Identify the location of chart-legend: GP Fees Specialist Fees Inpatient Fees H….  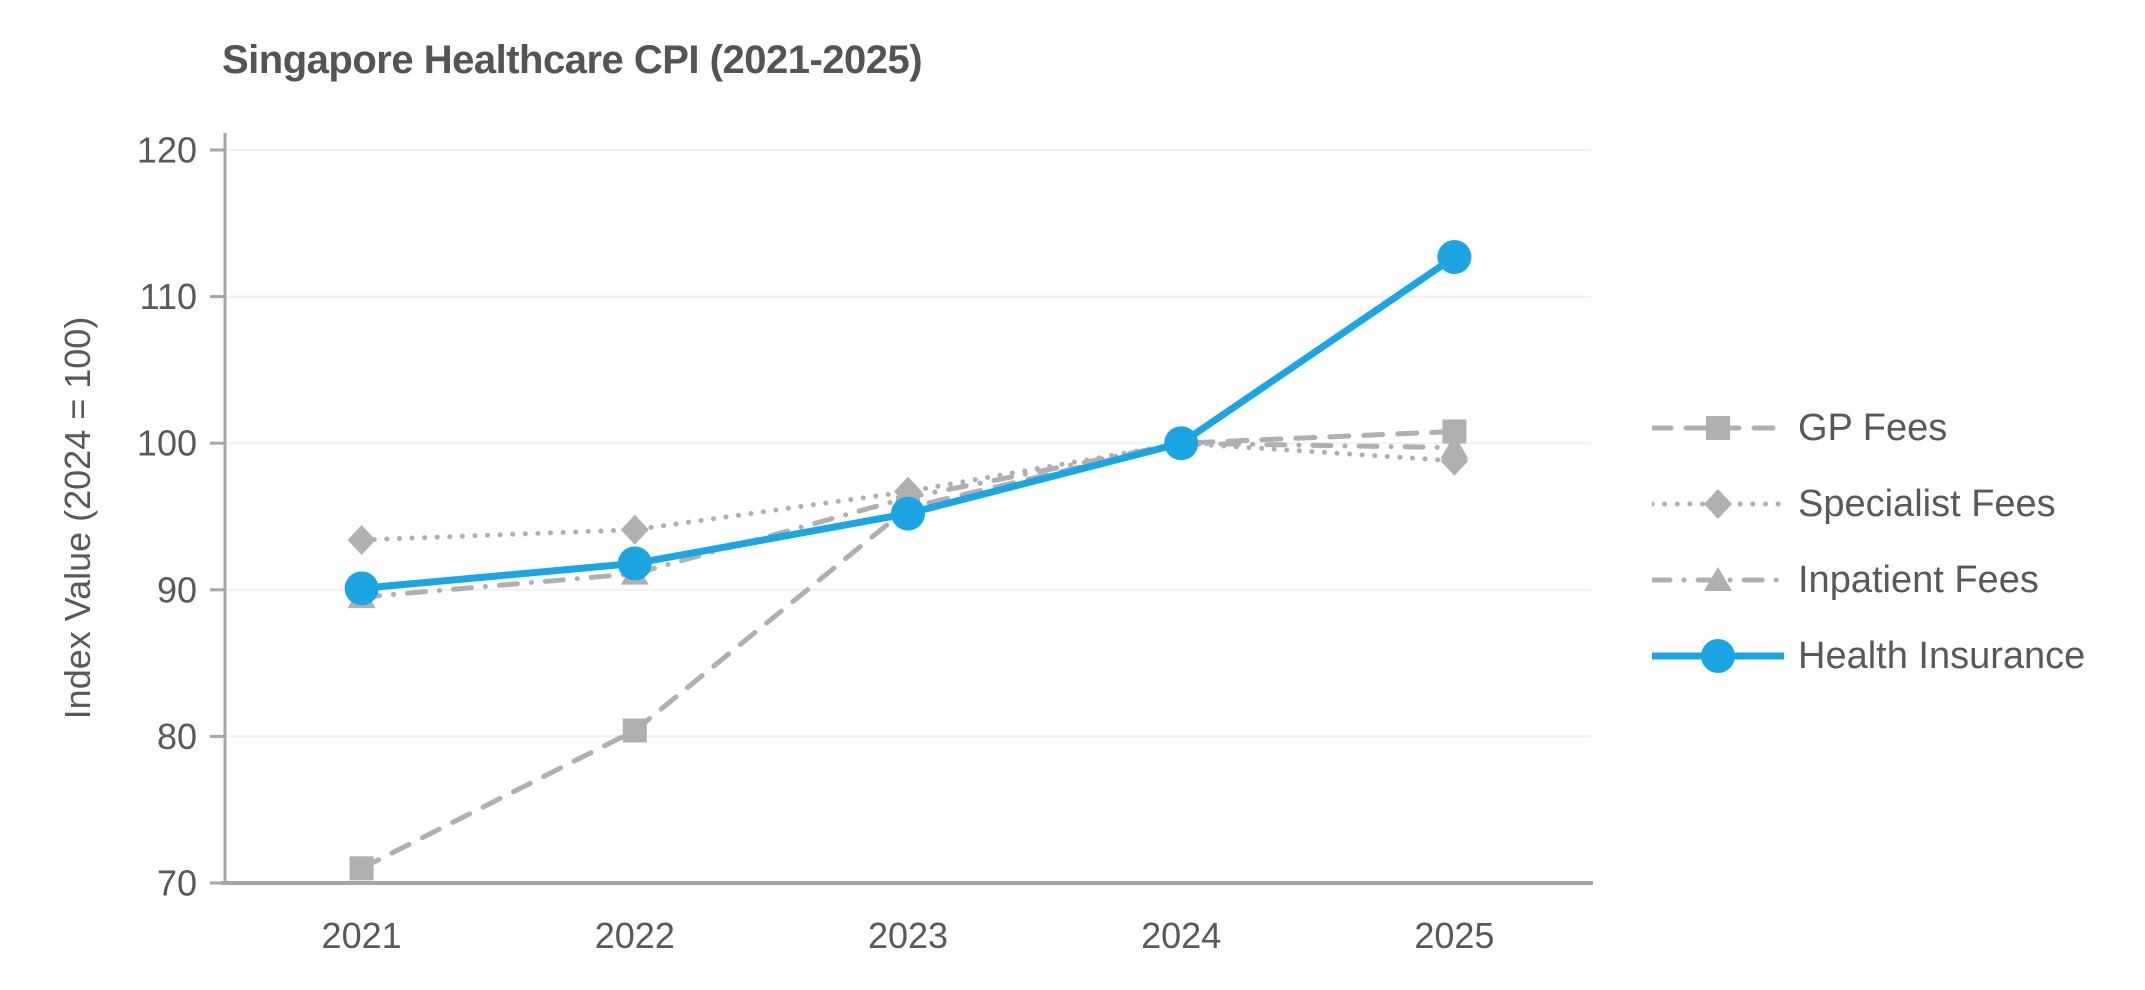
(1868, 542).